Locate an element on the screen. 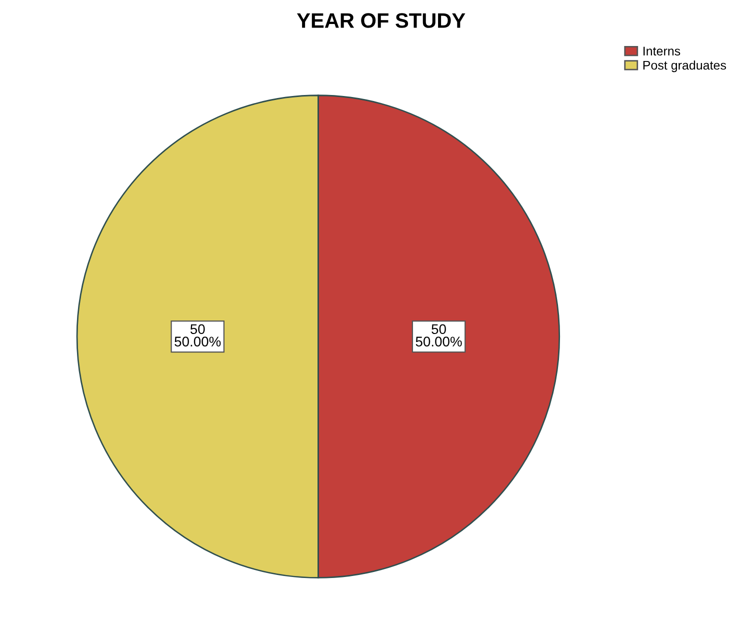 This screenshot has height=638, width=740. legend-label: Post graduates is located at coordinates (684, 66).